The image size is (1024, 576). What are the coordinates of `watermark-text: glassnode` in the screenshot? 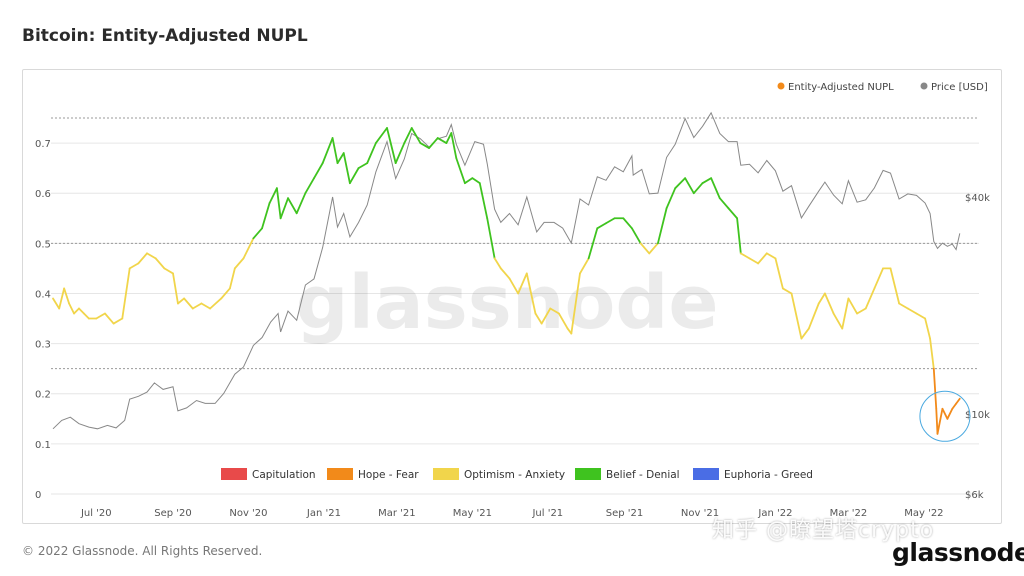 It's located at (506, 303).